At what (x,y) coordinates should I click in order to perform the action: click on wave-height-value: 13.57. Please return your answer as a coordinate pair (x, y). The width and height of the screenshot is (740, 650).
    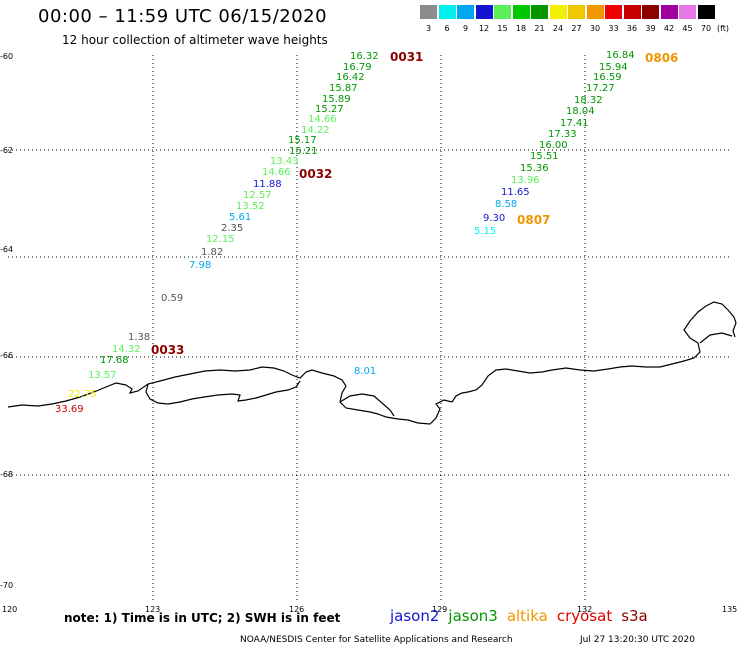
    Looking at the image, I should click on (102, 375).